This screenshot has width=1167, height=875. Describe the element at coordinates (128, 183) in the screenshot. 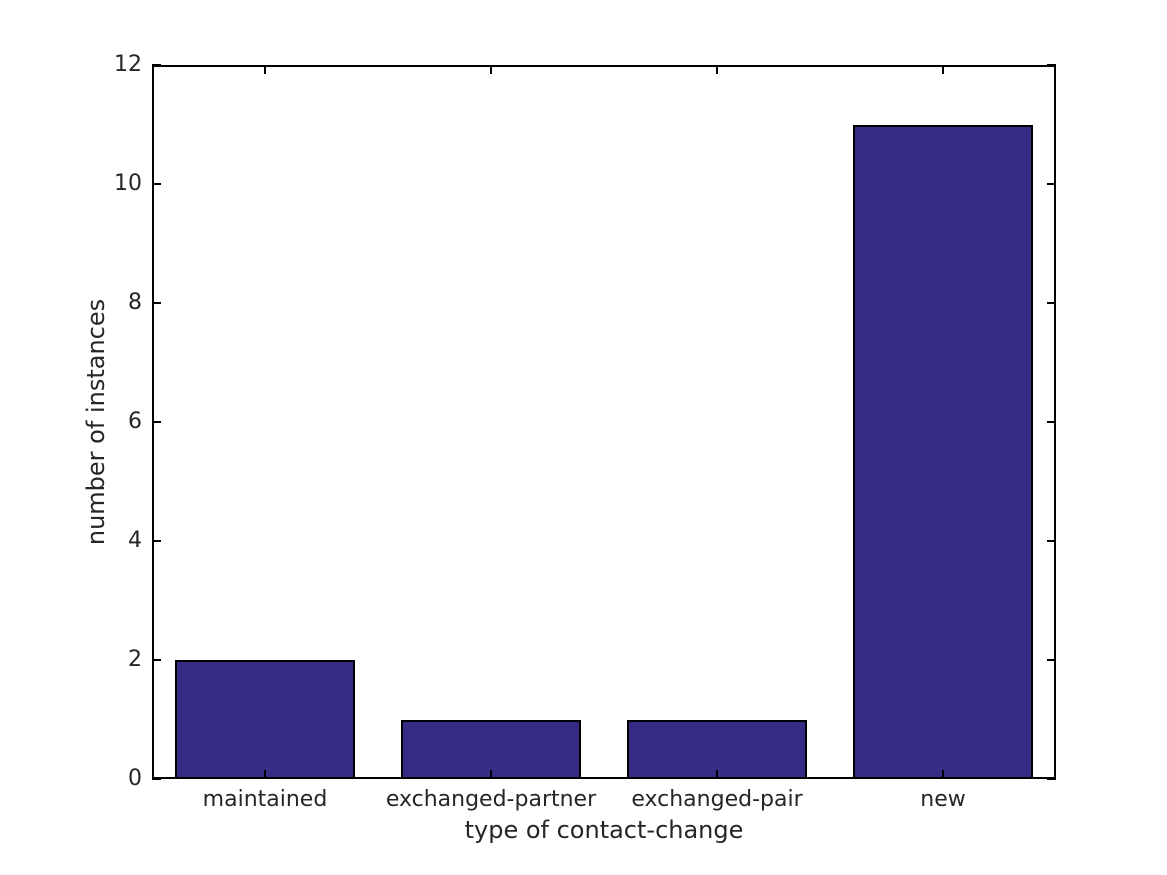

I see `y-tick-label: 10` at that location.